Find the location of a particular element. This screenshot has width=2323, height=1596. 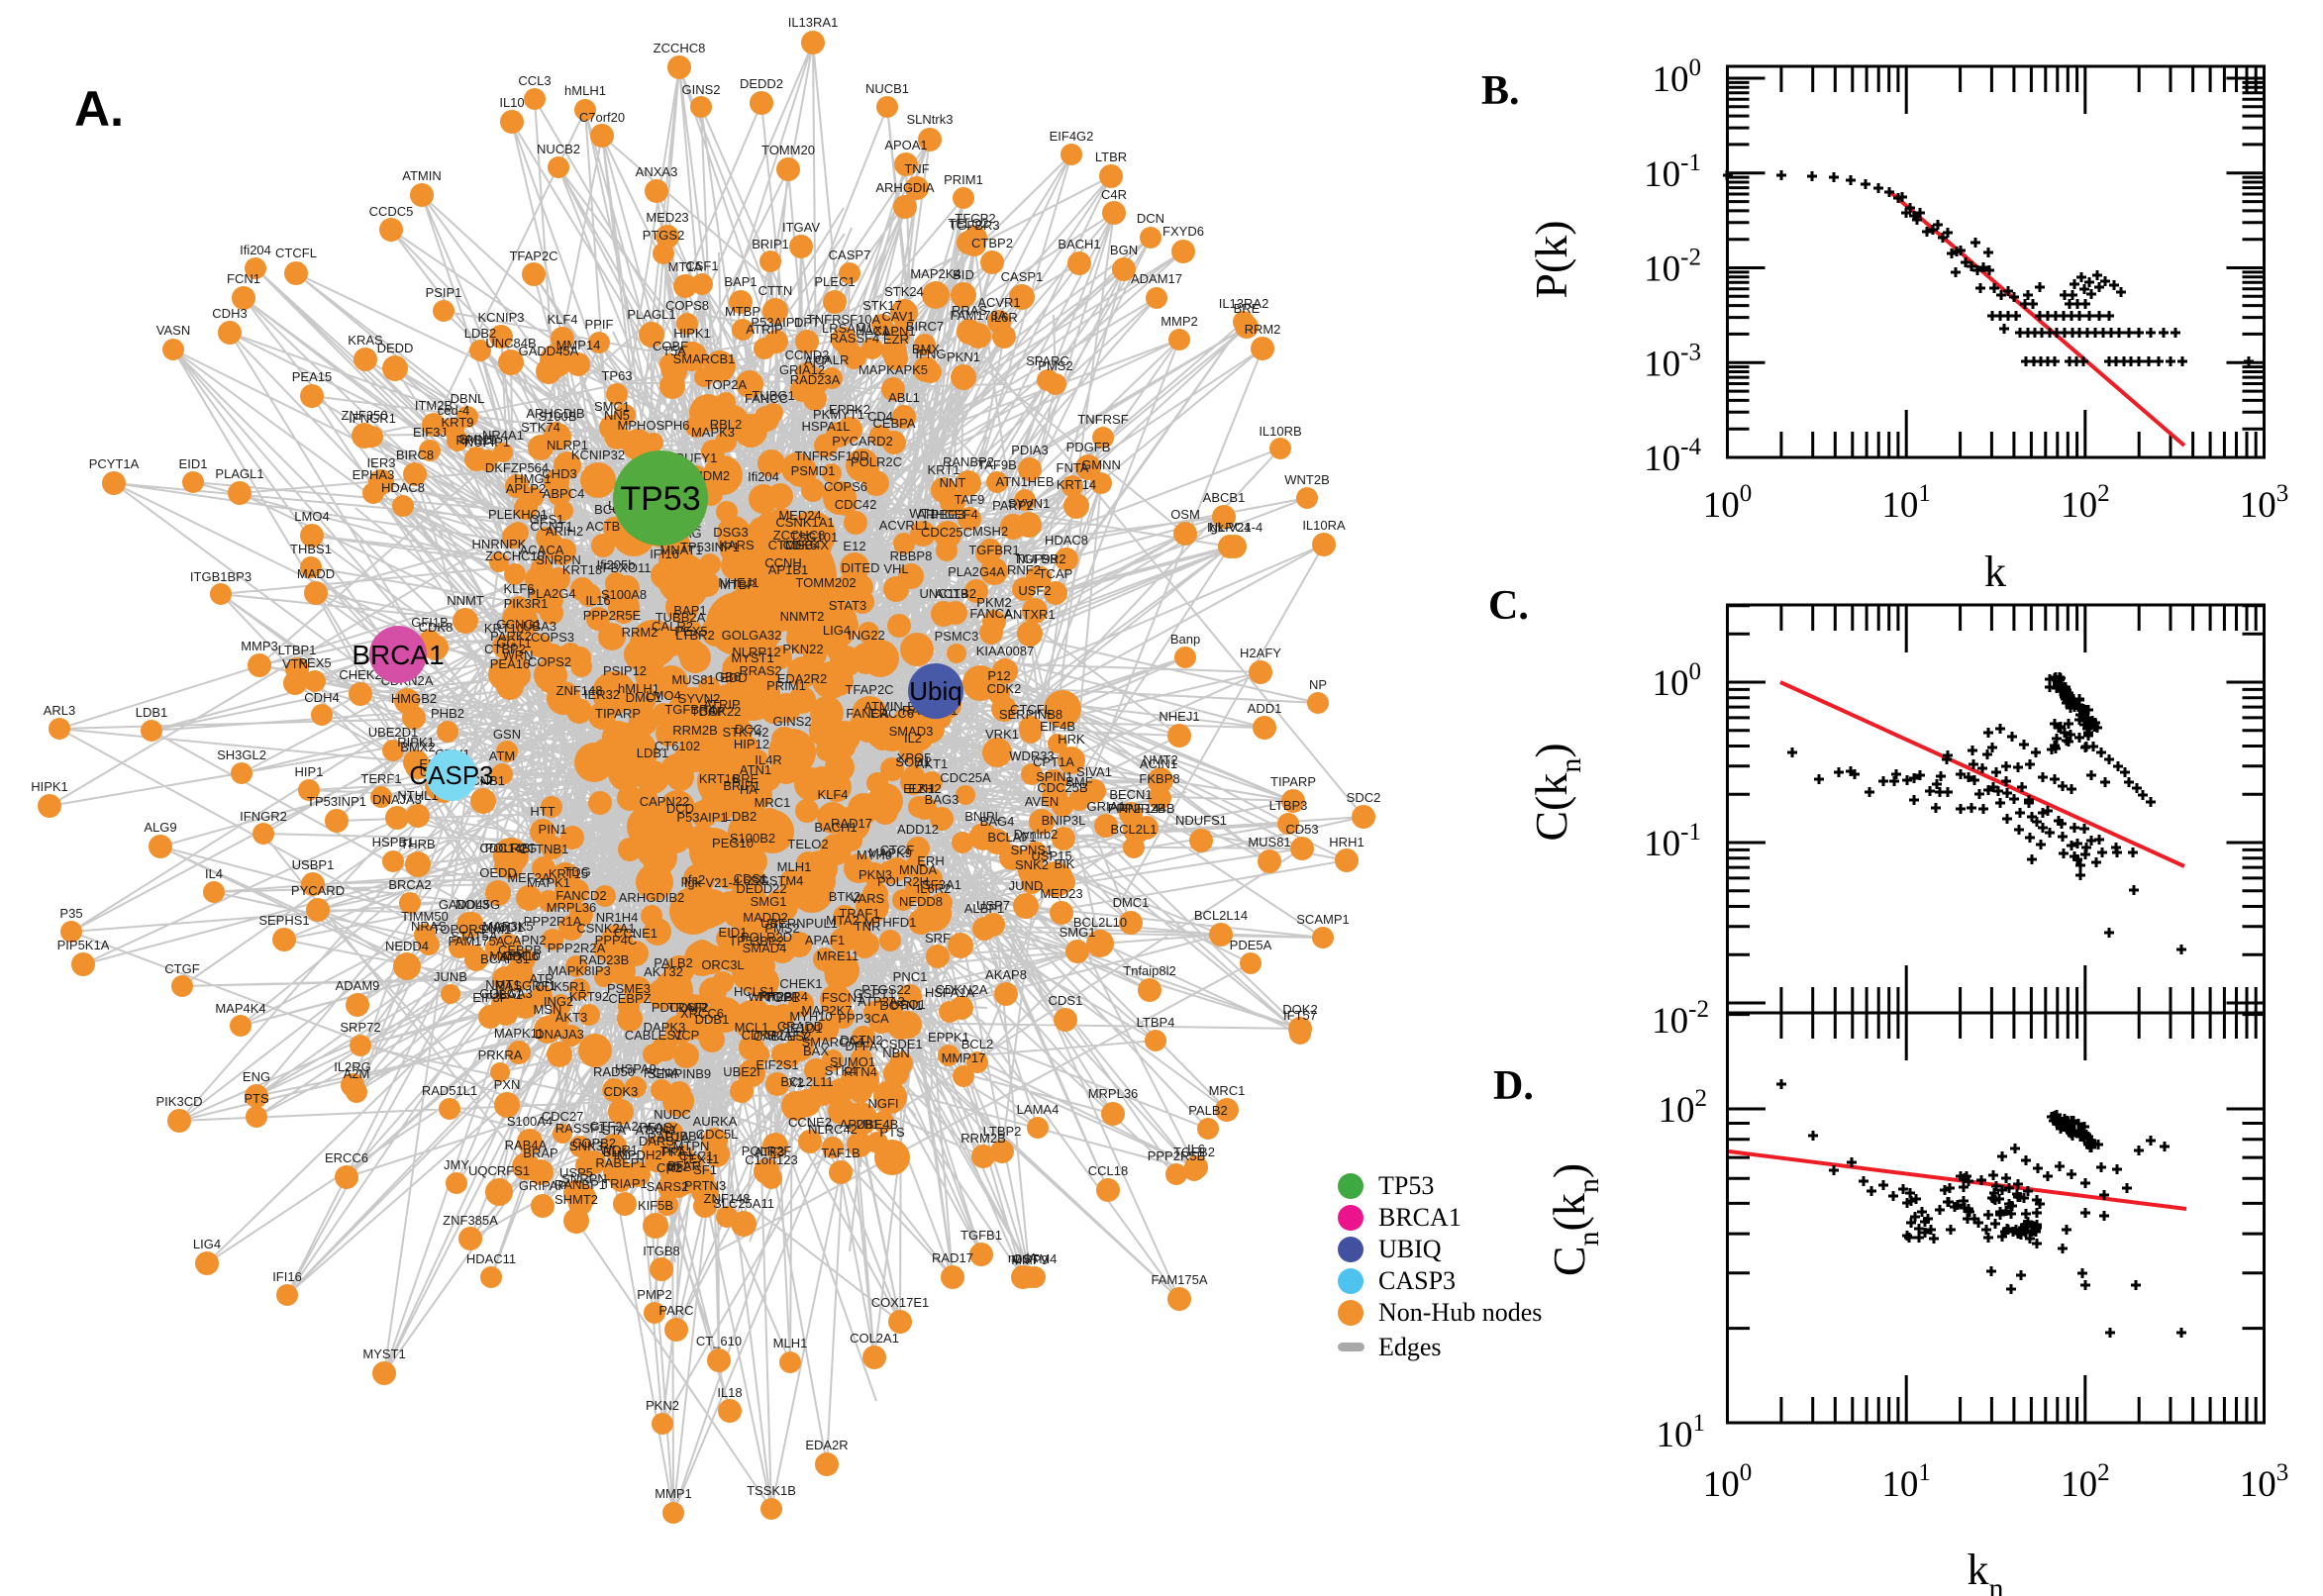

svg-text: LAMA4 is located at coordinates (1039, 1109).